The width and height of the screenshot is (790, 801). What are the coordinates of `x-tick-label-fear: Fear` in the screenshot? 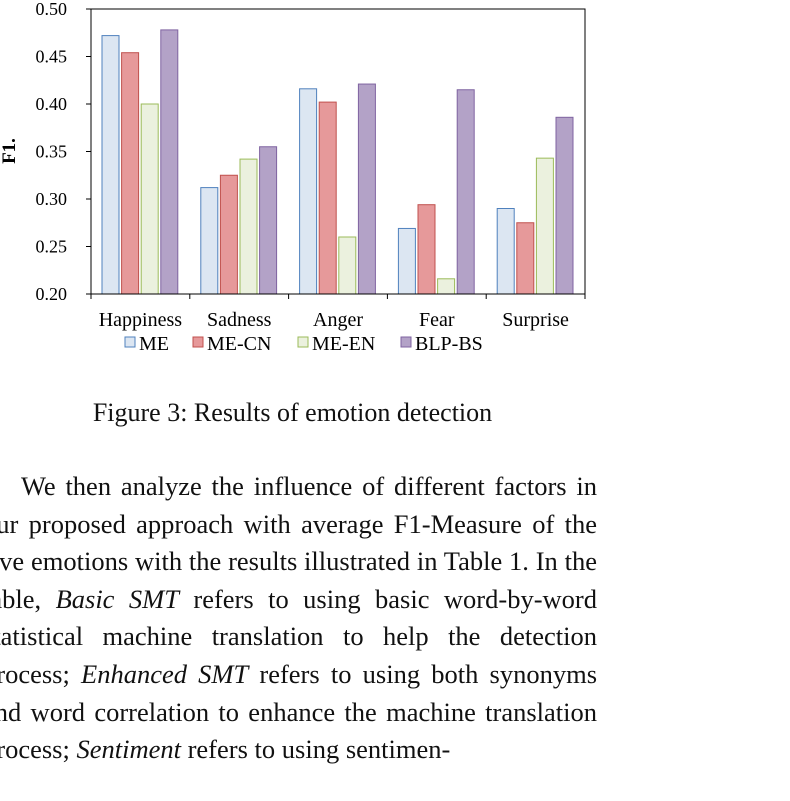 It's located at (437, 320).